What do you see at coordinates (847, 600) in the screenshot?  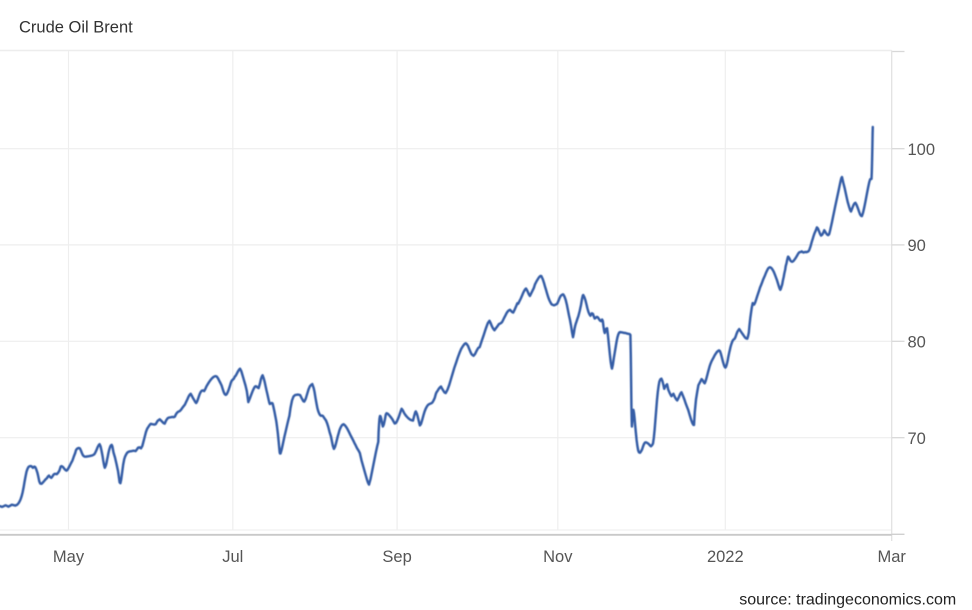 I see `svg-text: source: tradingeconomics.com` at bounding box center [847, 600].